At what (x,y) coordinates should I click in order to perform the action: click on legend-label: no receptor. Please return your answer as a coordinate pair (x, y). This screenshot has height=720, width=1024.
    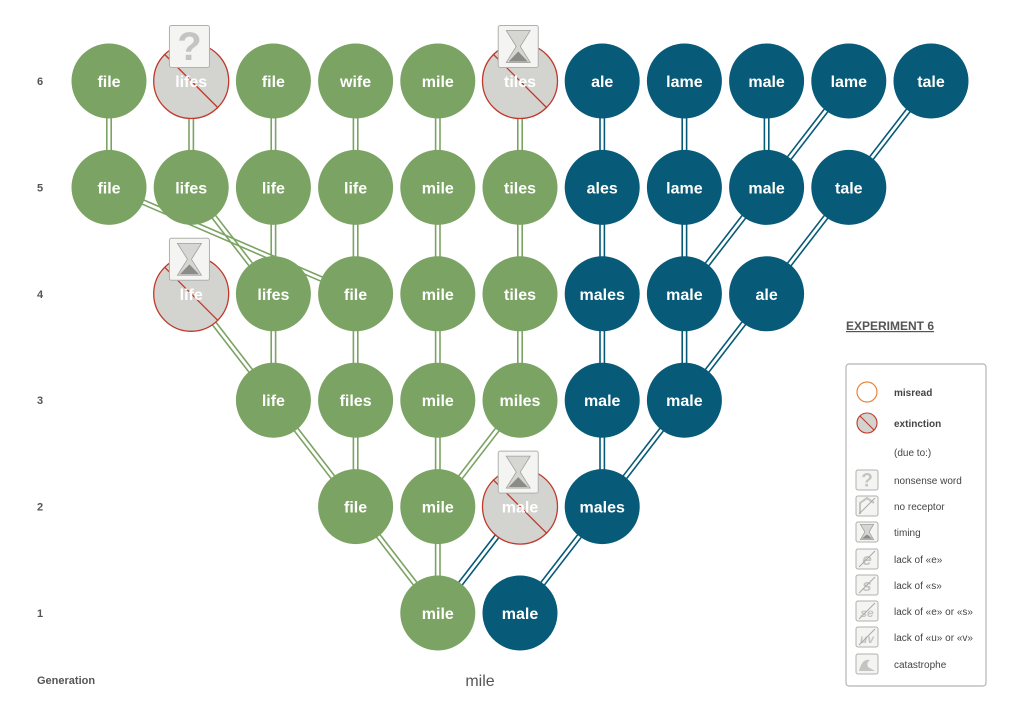
    Looking at the image, I should click on (919, 507).